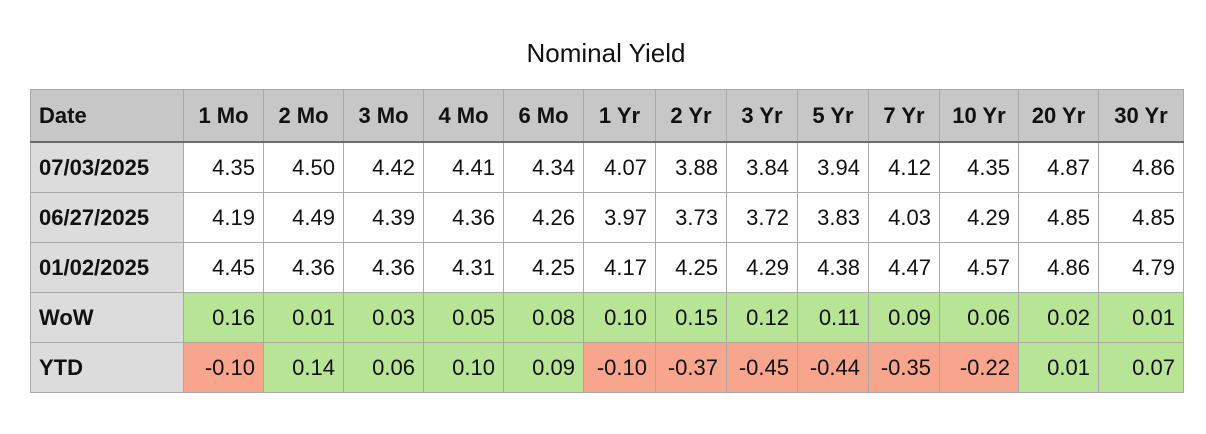 The image size is (1206, 434). Describe the element at coordinates (833, 267) in the screenshot. I see `yield-cell: 4.38` at that location.